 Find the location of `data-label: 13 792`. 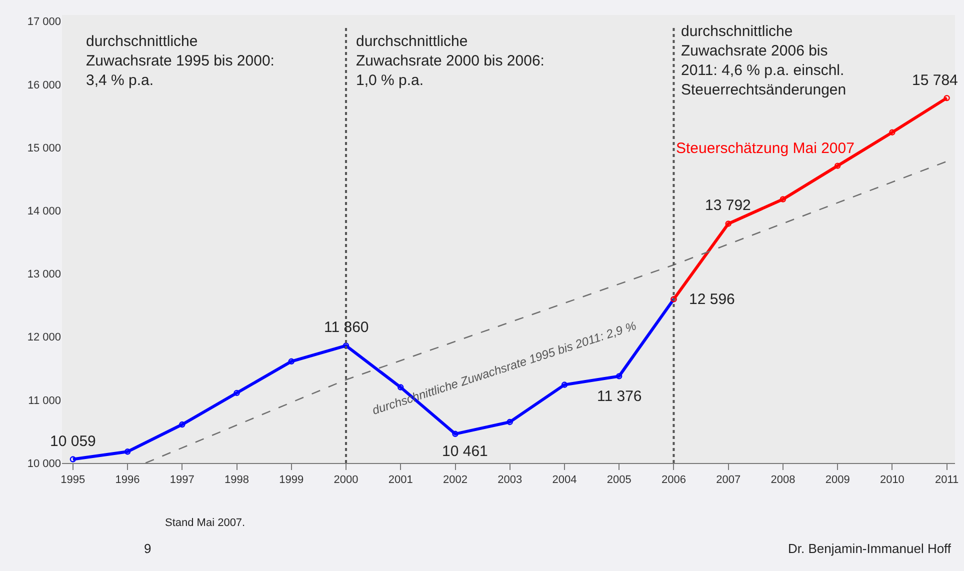

data-label: 13 792 is located at coordinates (728, 205).